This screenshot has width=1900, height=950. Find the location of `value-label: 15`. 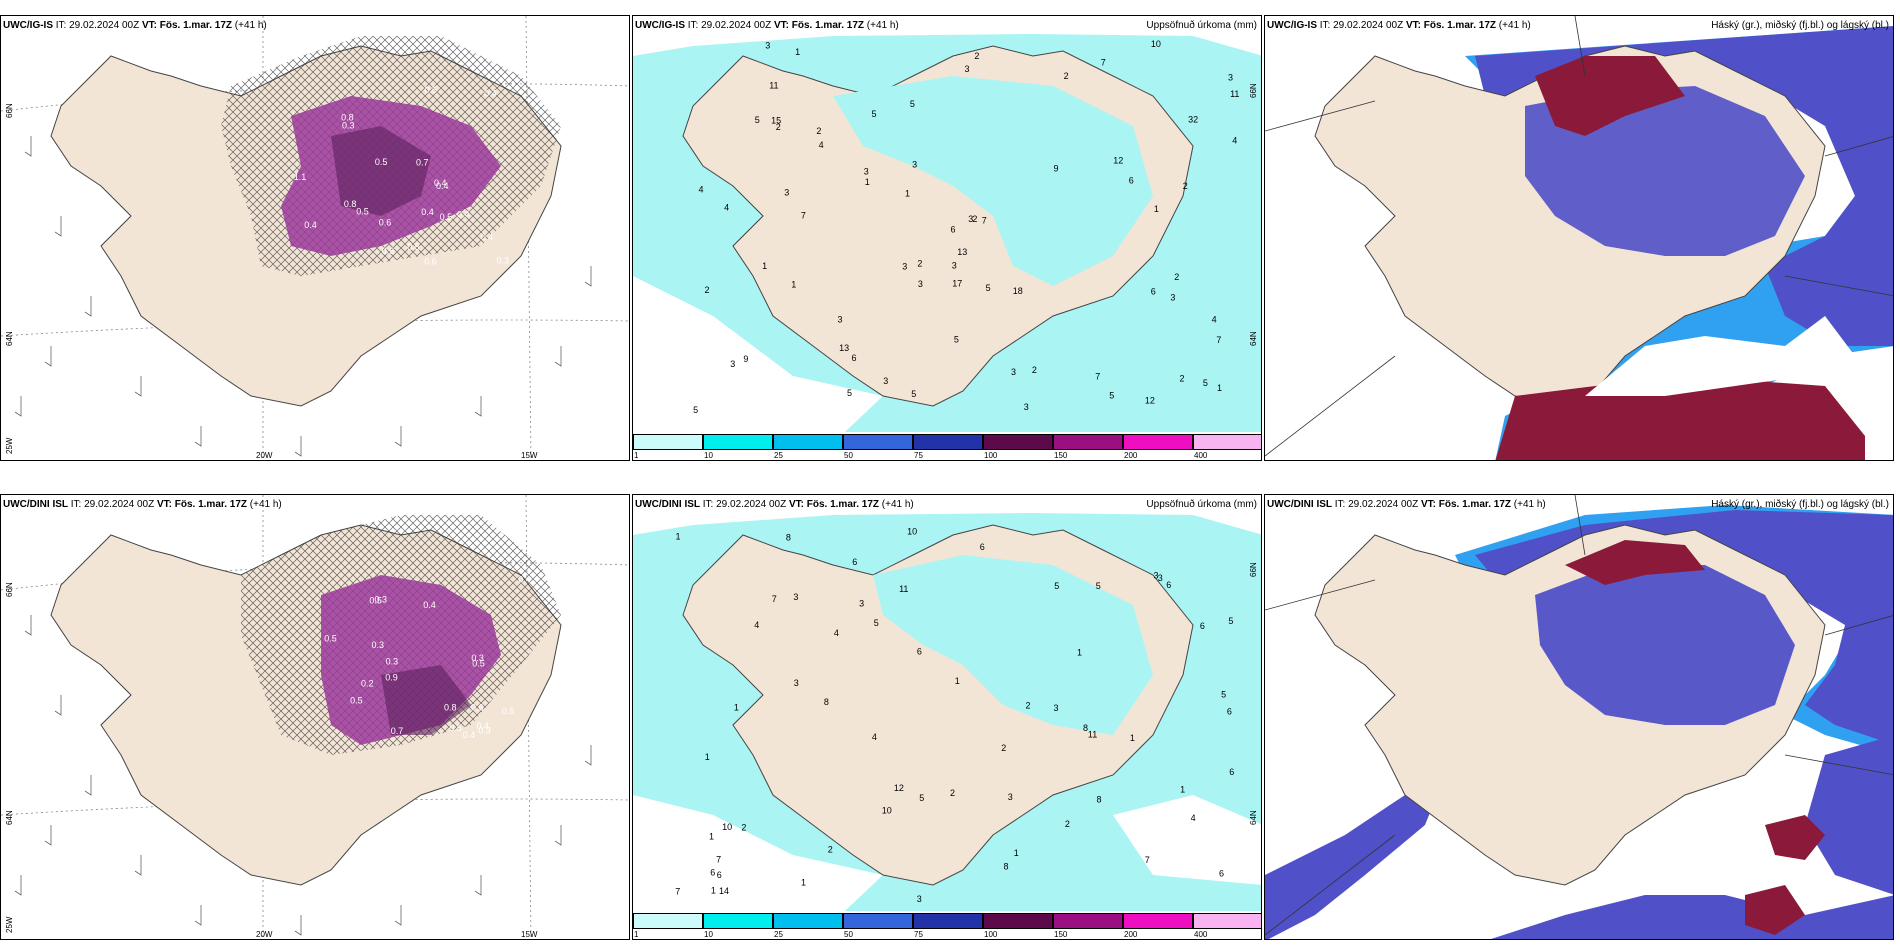

value-label: 15 is located at coordinates (776, 121).